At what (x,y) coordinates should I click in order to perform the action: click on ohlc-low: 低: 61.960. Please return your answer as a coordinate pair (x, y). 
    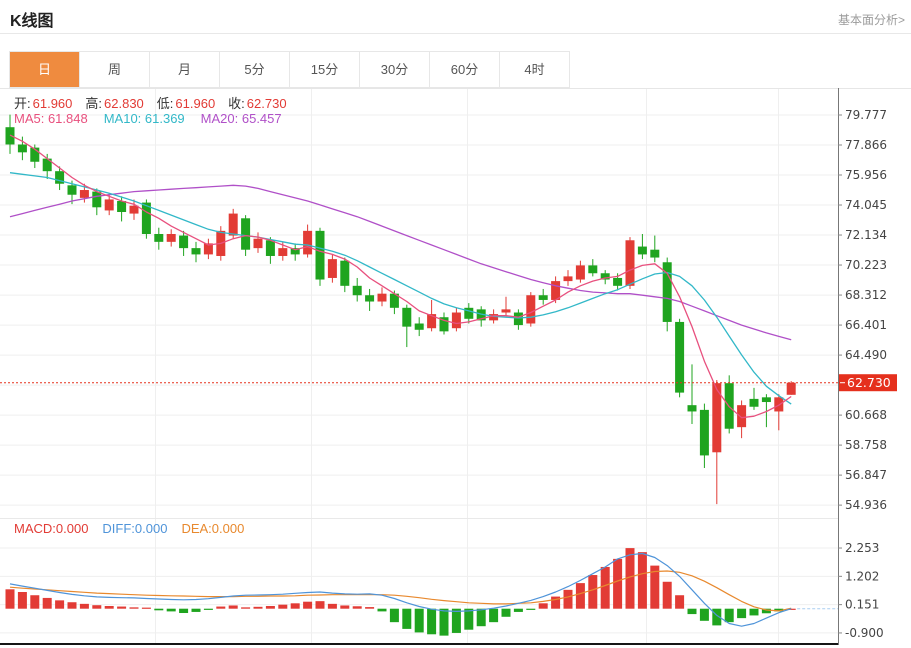
    Looking at the image, I should click on (186, 102).